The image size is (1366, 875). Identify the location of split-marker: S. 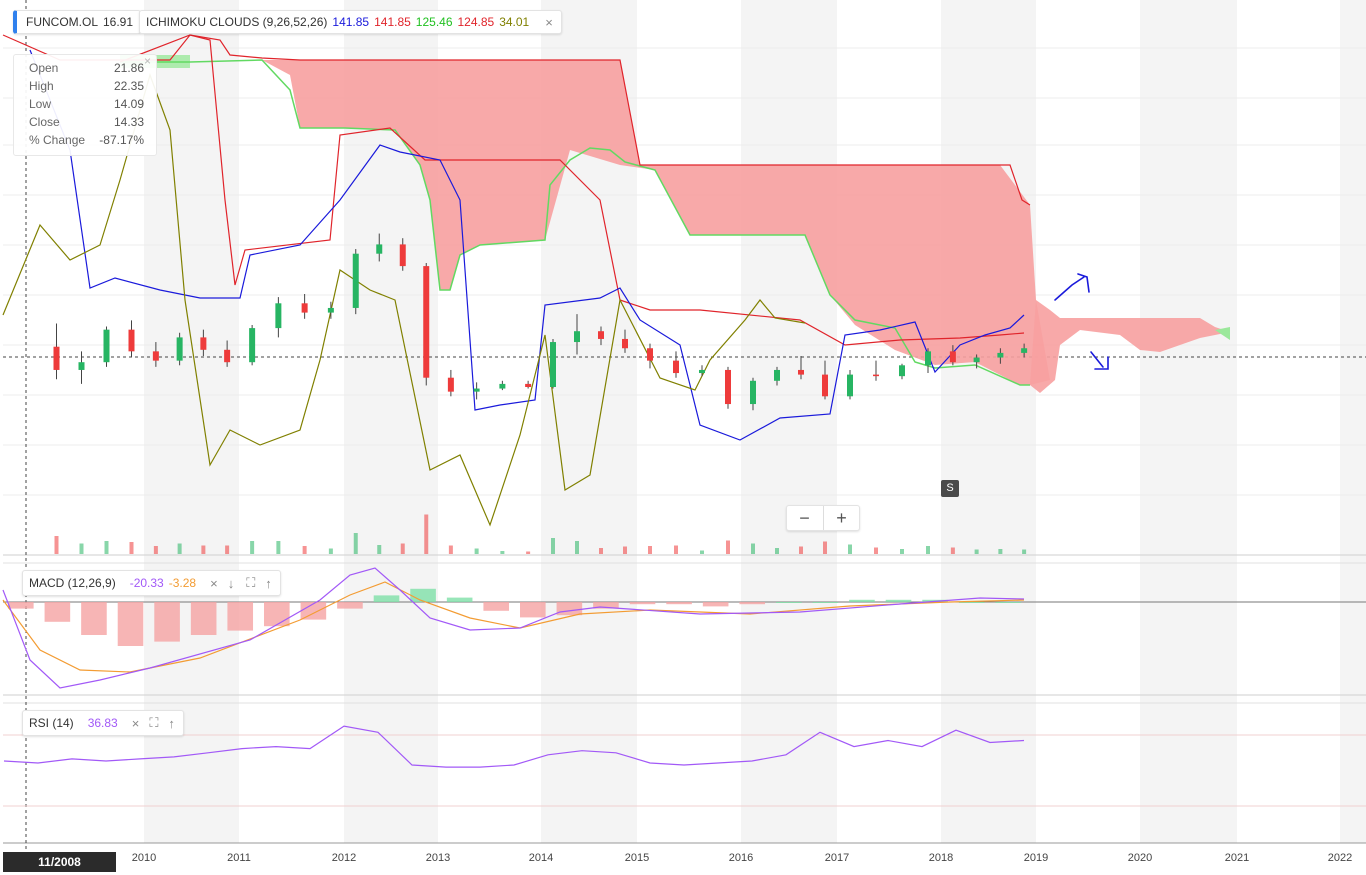
(950, 488).